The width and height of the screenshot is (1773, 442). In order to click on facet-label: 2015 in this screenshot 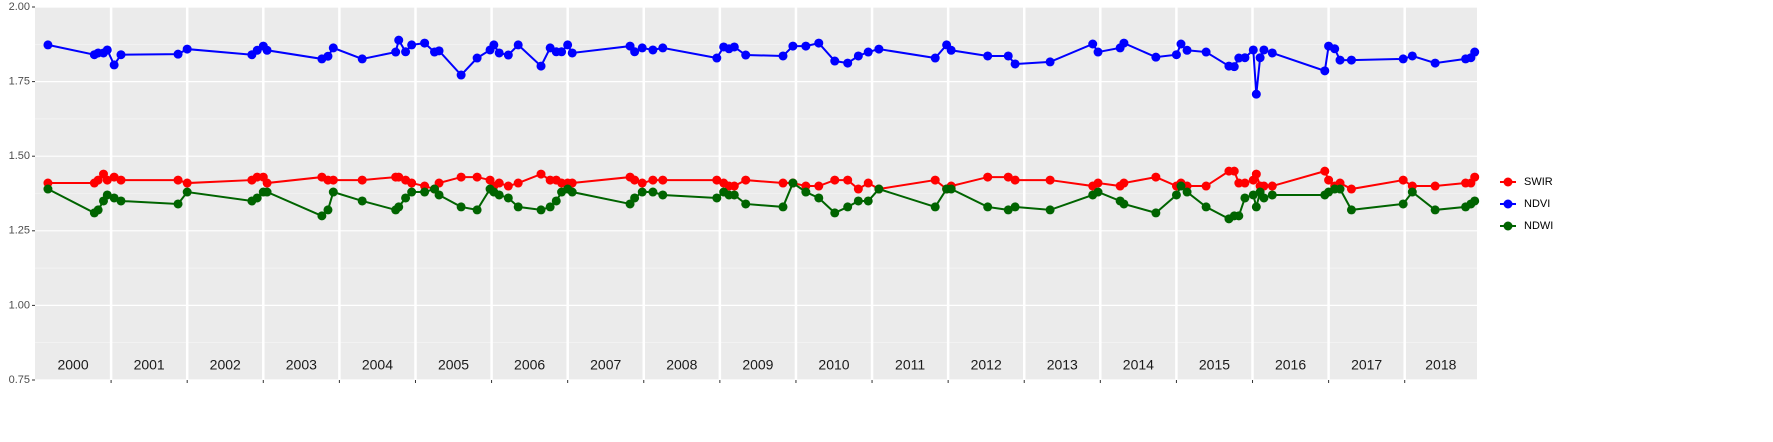, I will do `click(1214, 365)`.